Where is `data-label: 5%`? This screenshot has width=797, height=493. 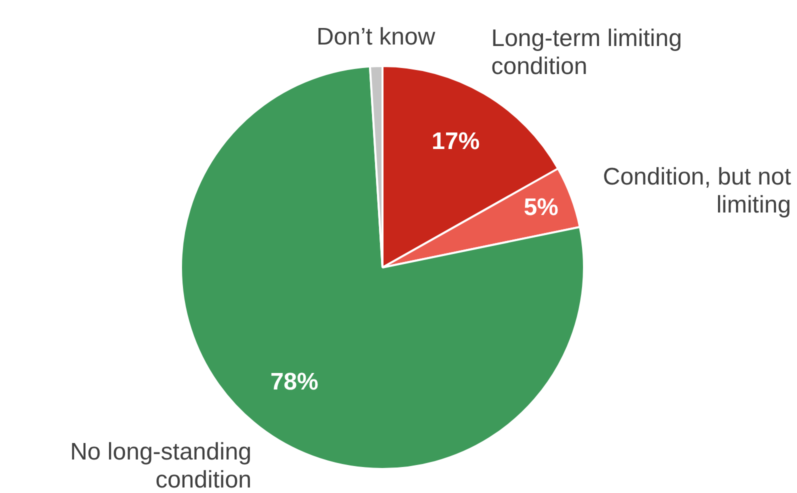 data-label: 5% is located at coordinates (541, 207).